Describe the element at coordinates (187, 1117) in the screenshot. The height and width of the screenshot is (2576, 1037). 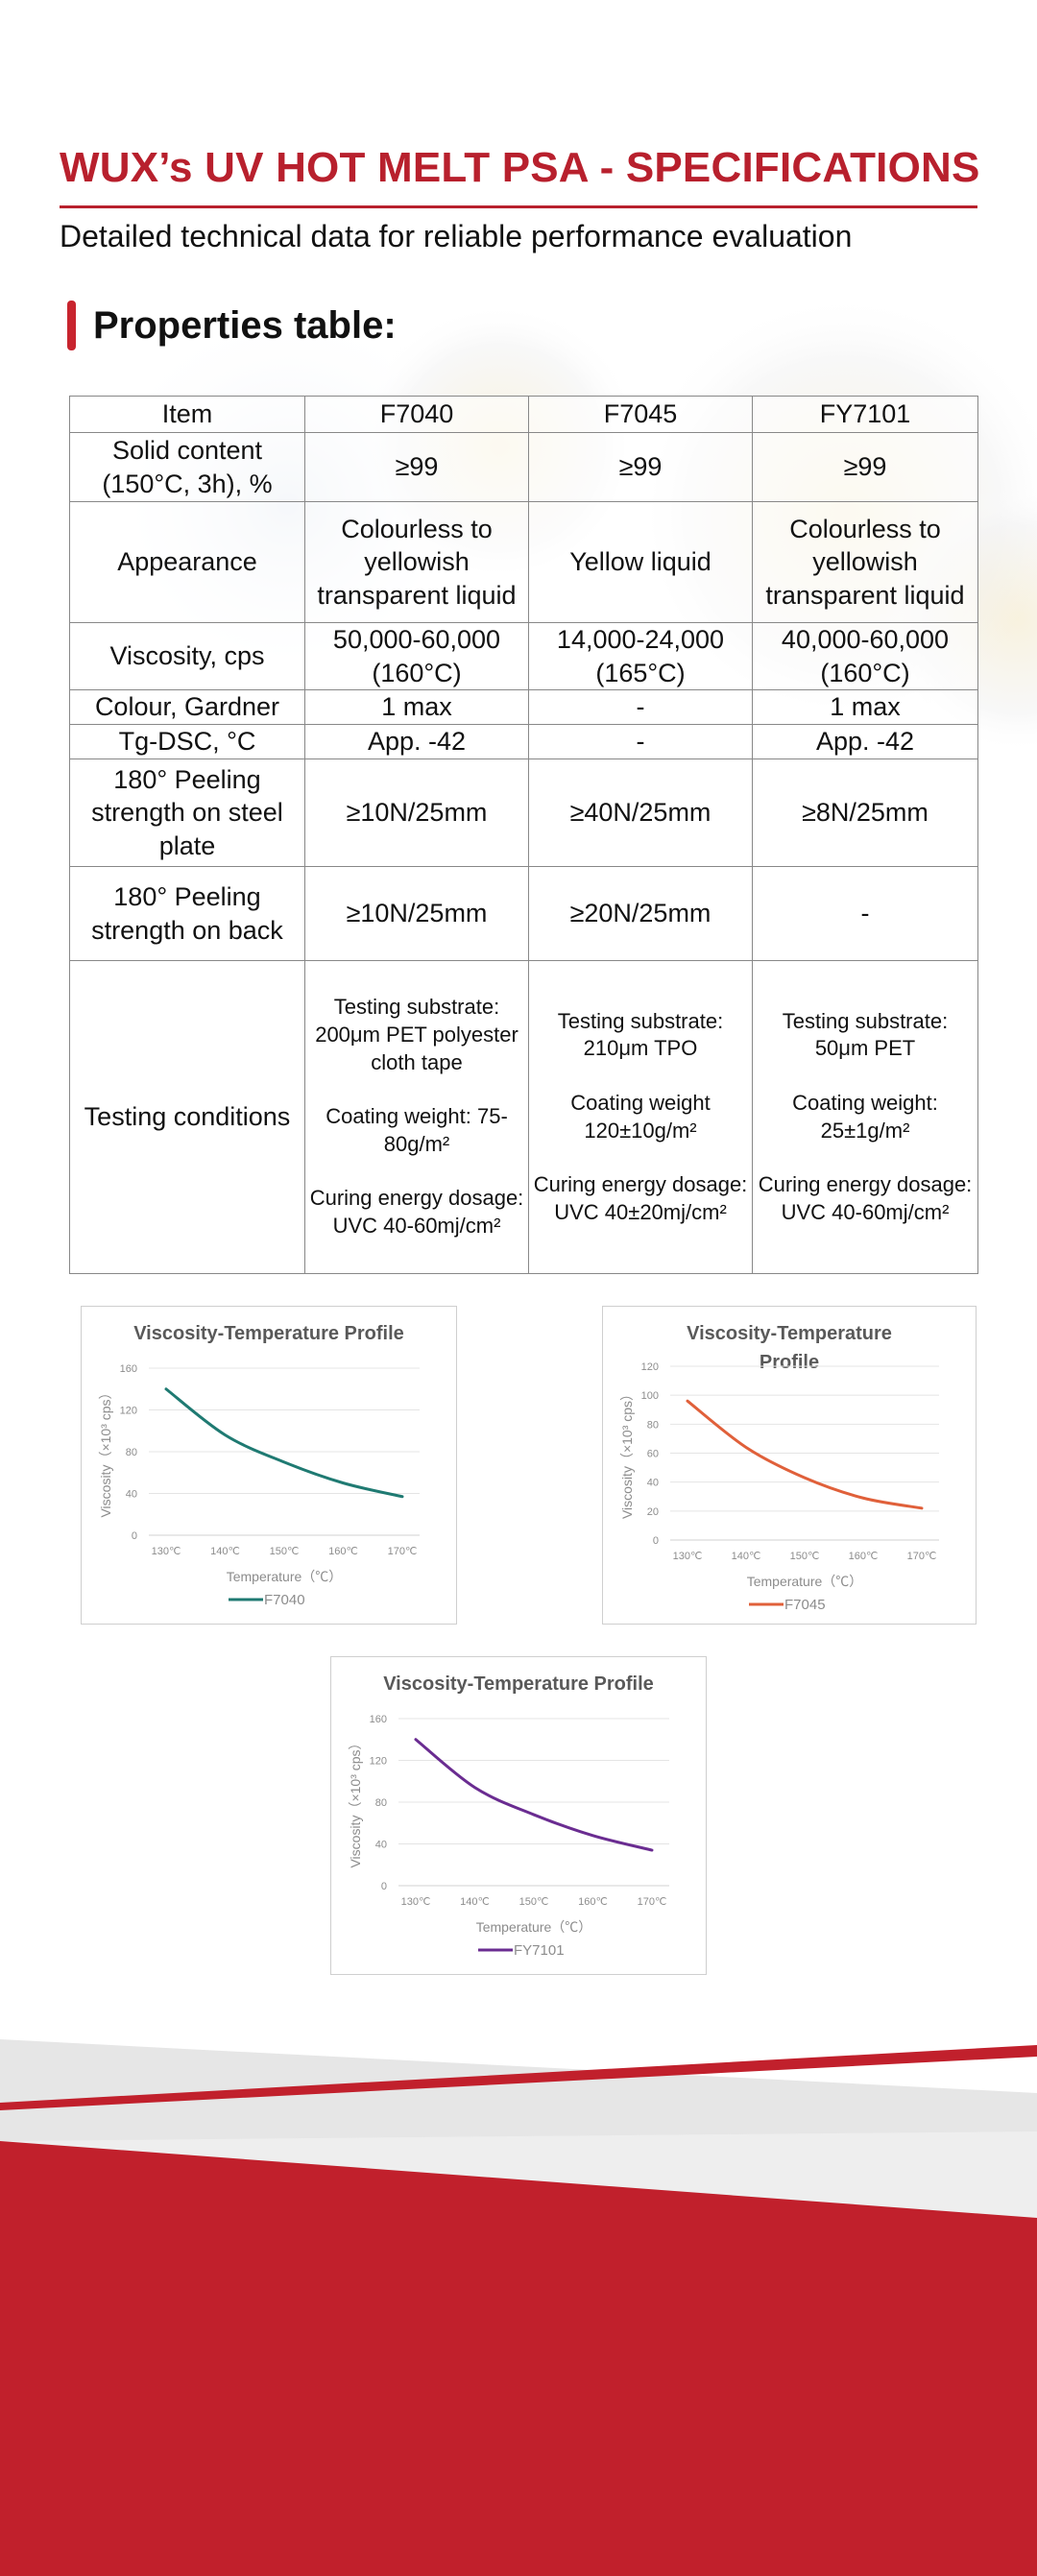
I see `row-label: Testing conditions` at that location.